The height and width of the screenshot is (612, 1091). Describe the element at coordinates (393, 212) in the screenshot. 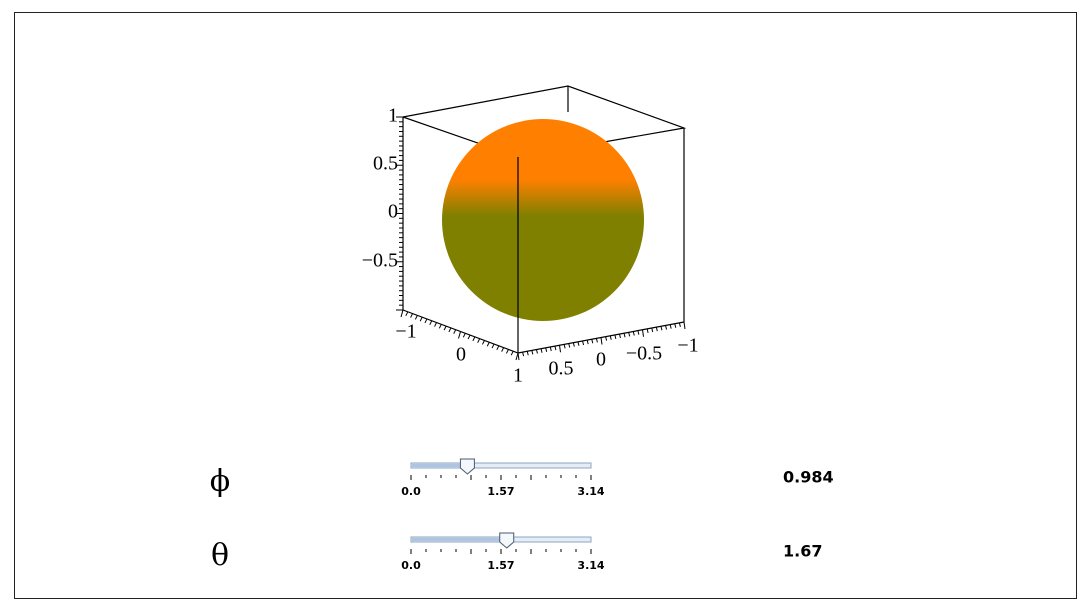

I see `z-label: 0` at that location.